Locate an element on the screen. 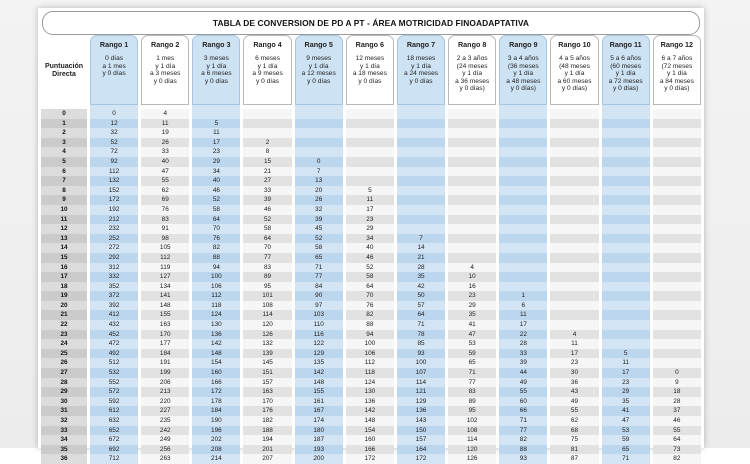 Image resolution: width=750 pixels, height=464 pixels. pt-value-cell: 292 is located at coordinates (114, 257).